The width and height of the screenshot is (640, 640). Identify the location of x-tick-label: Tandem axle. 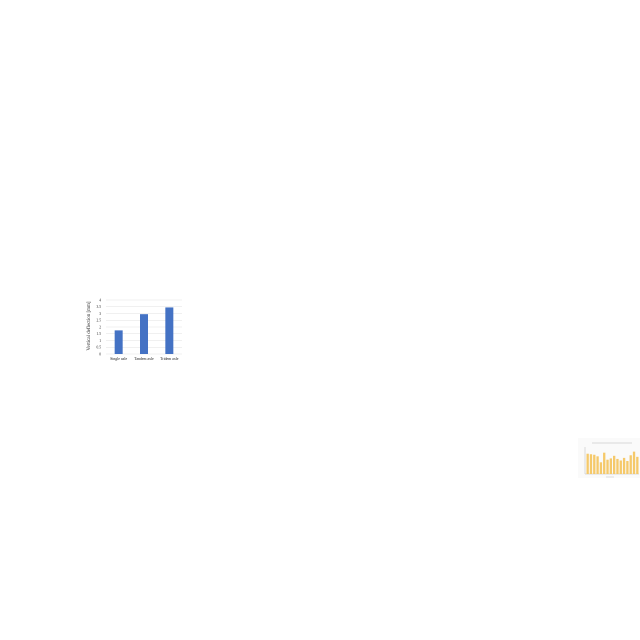
(144, 359).